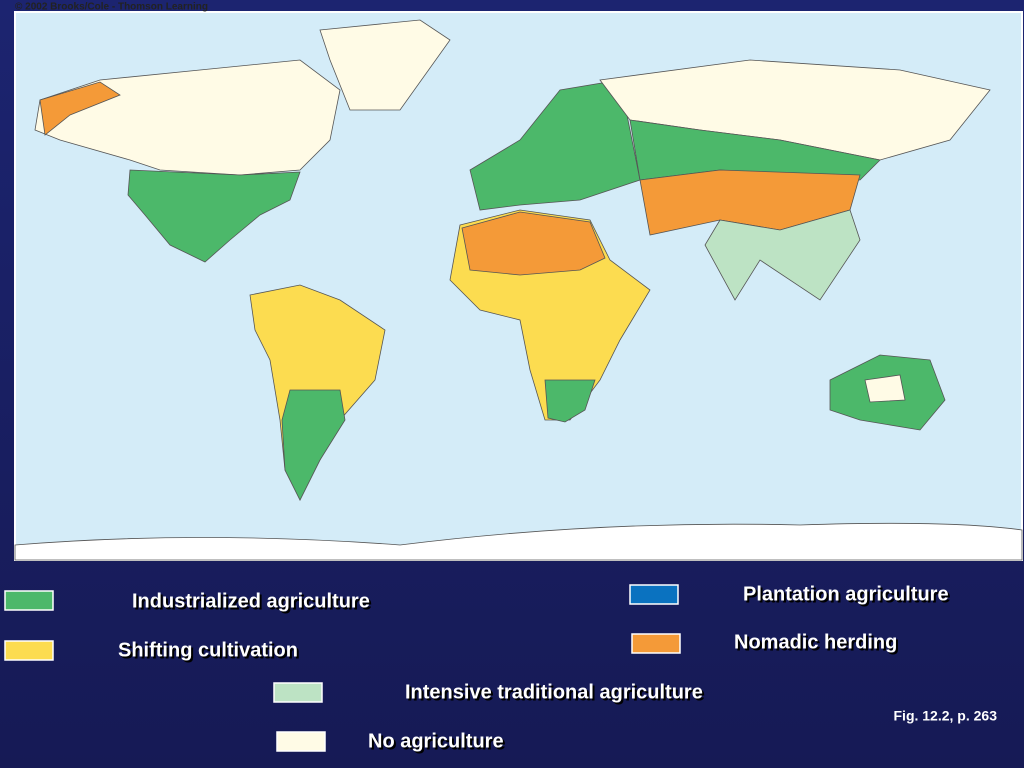  Describe the element at coordinates (208, 650) in the screenshot. I see `legend-label: Shifting cultivation` at that location.